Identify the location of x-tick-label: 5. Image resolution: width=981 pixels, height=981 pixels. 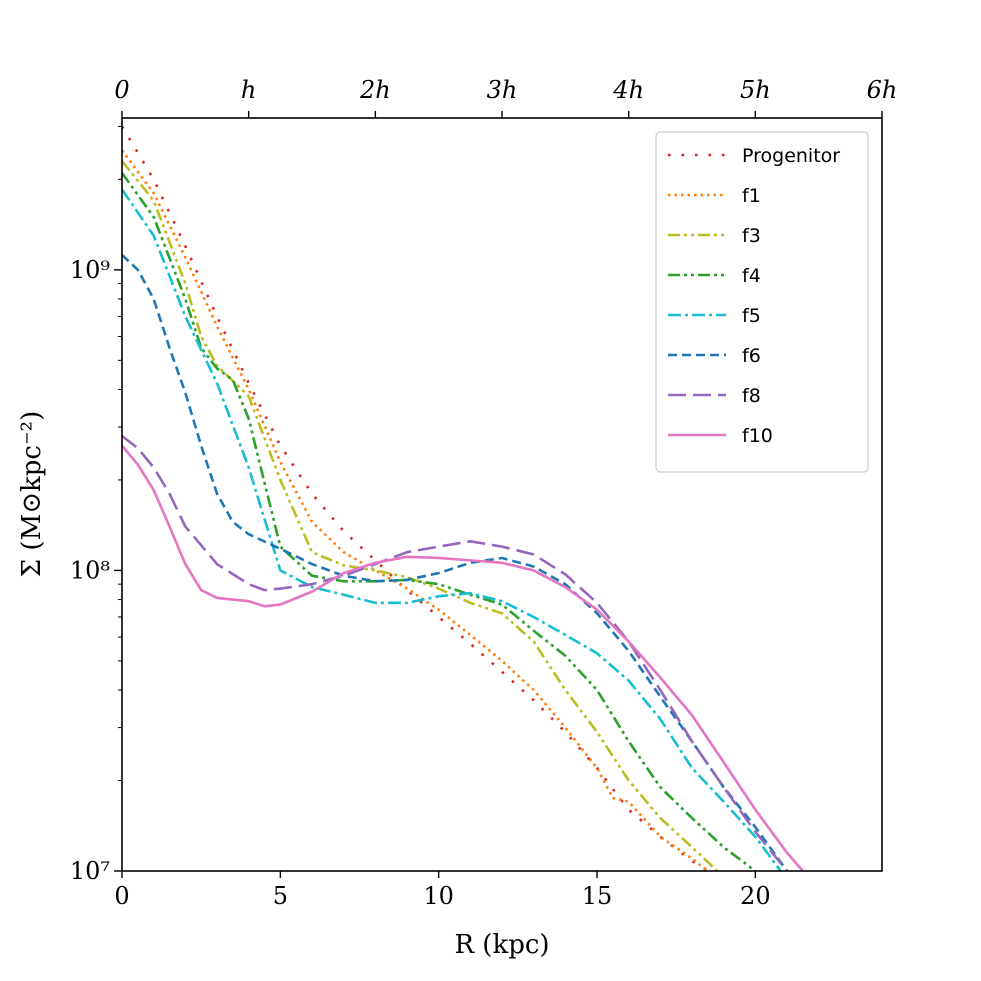
(280, 896).